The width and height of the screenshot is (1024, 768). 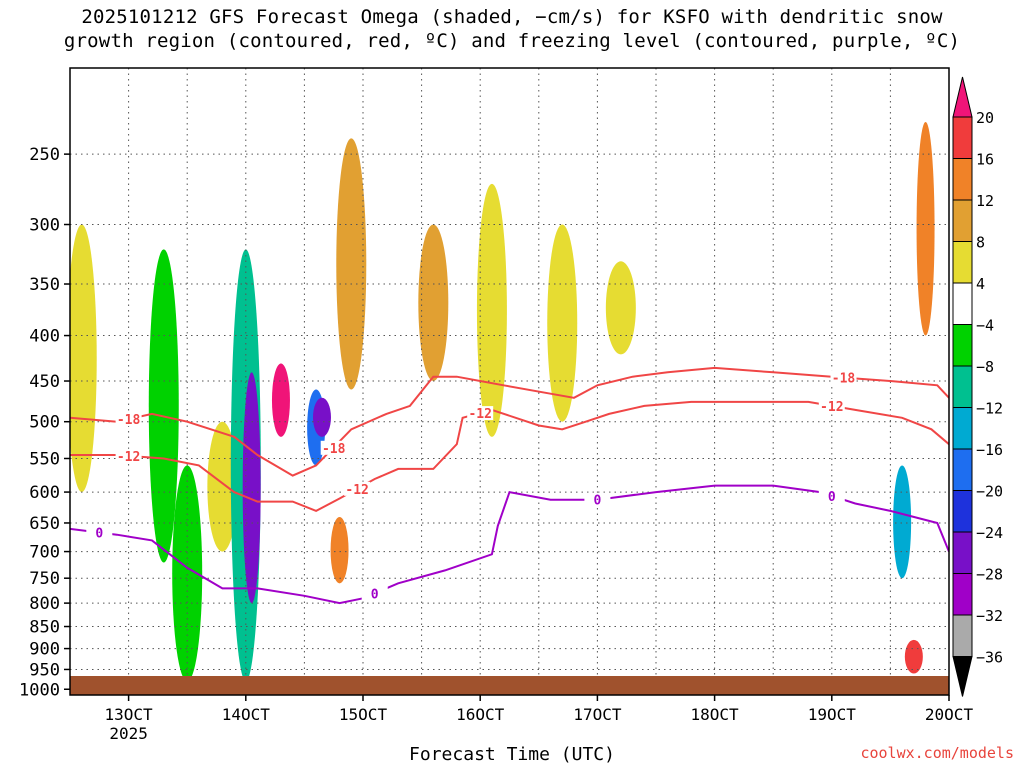 I want to click on colorbar-top-arrow, so click(x=962, y=97).